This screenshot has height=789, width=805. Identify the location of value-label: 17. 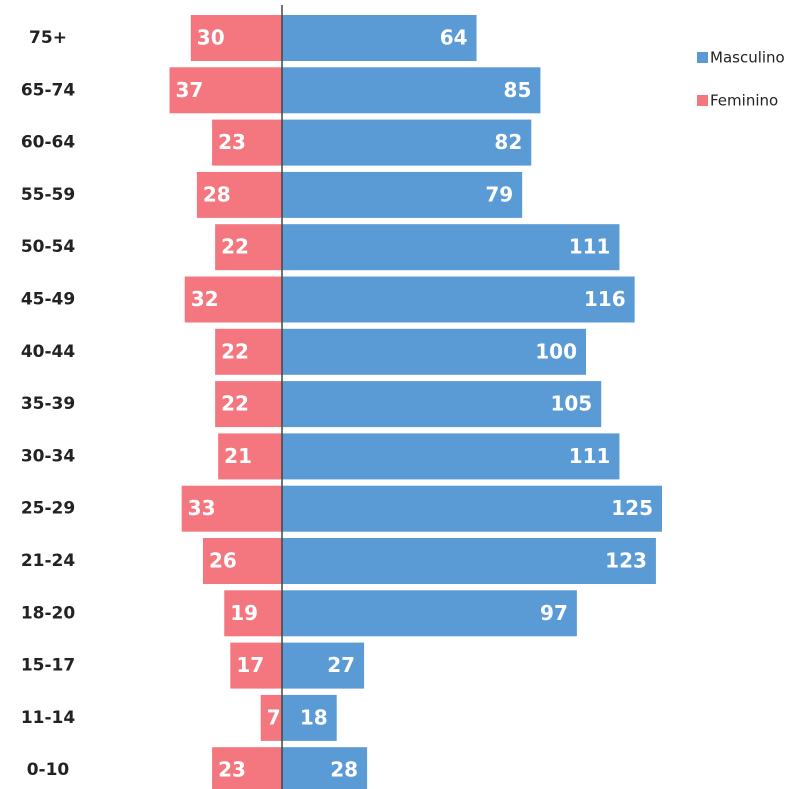
(250, 665).